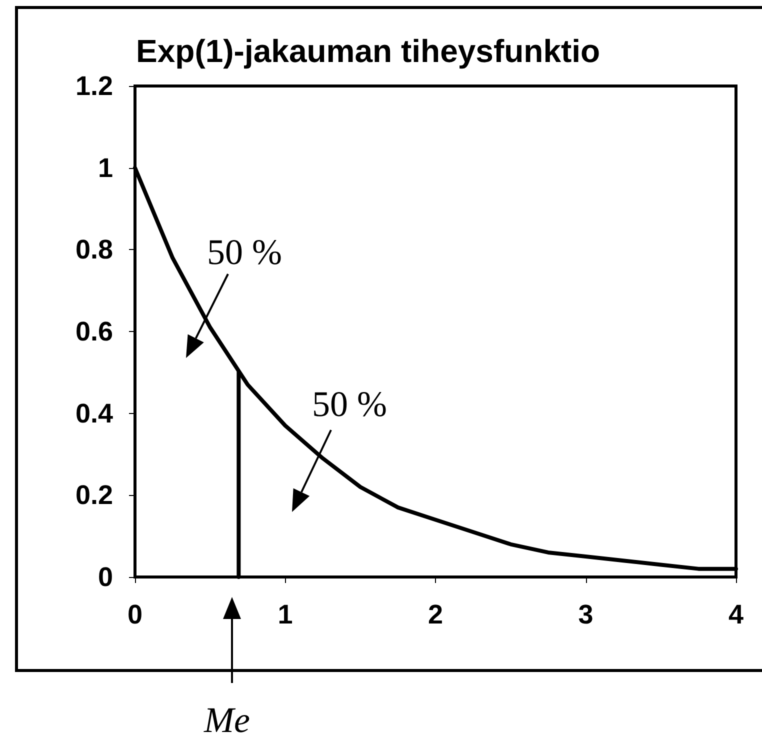 This screenshot has width=762, height=744. Describe the element at coordinates (368, 51) in the screenshot. I see `chart-title: Exp(1)-jakauman tiheysfunktio` at that location.